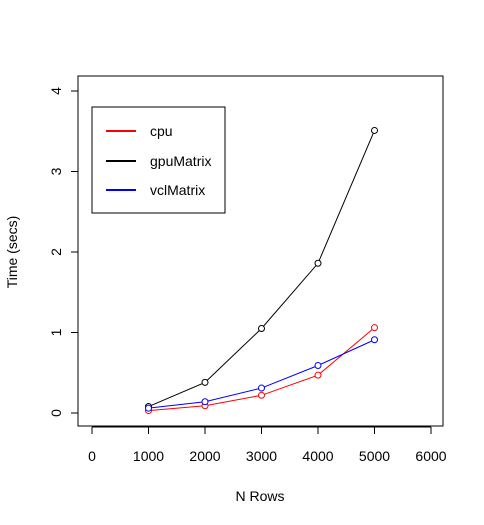 The height and width of the screenshot is (525, 484). I want to click on y-tick-label: 4, so click(56, 91).